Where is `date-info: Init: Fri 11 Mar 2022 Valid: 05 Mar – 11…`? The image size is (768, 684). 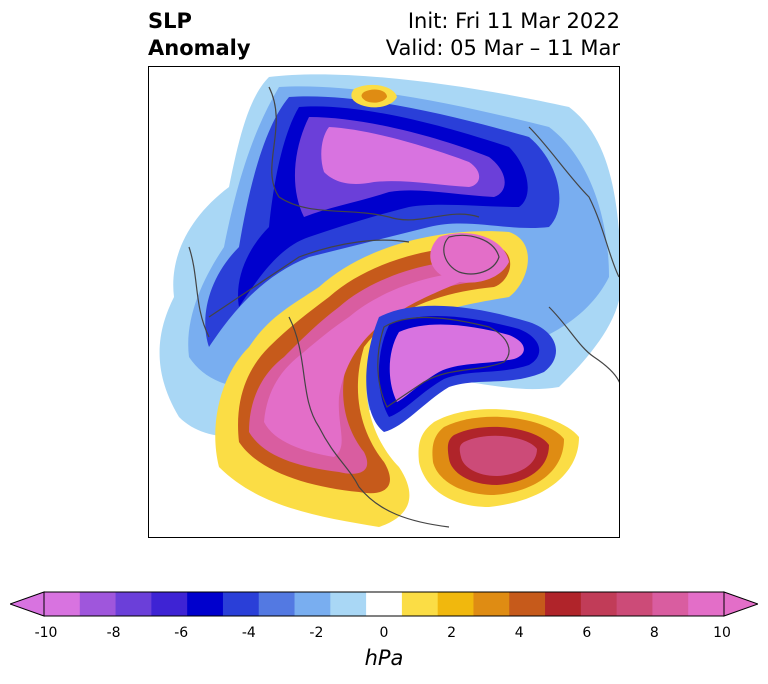 date-info: Init: Fri 11 Mar 2022 Valid: 05 Mar – 11… is located at coordinates (503, 35).